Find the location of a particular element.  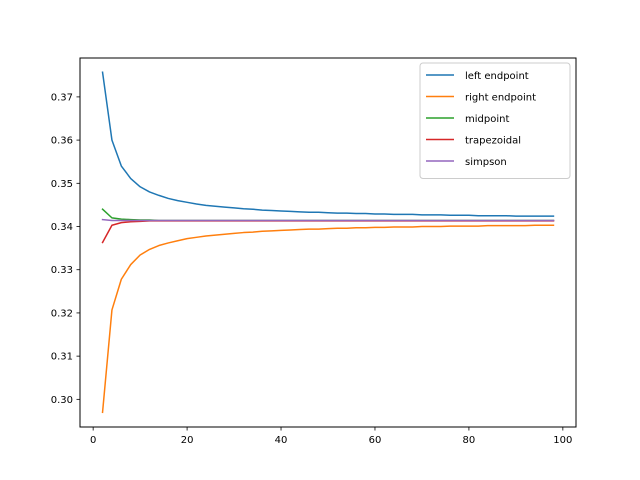

legend-box is located at coordinates (495, 120).